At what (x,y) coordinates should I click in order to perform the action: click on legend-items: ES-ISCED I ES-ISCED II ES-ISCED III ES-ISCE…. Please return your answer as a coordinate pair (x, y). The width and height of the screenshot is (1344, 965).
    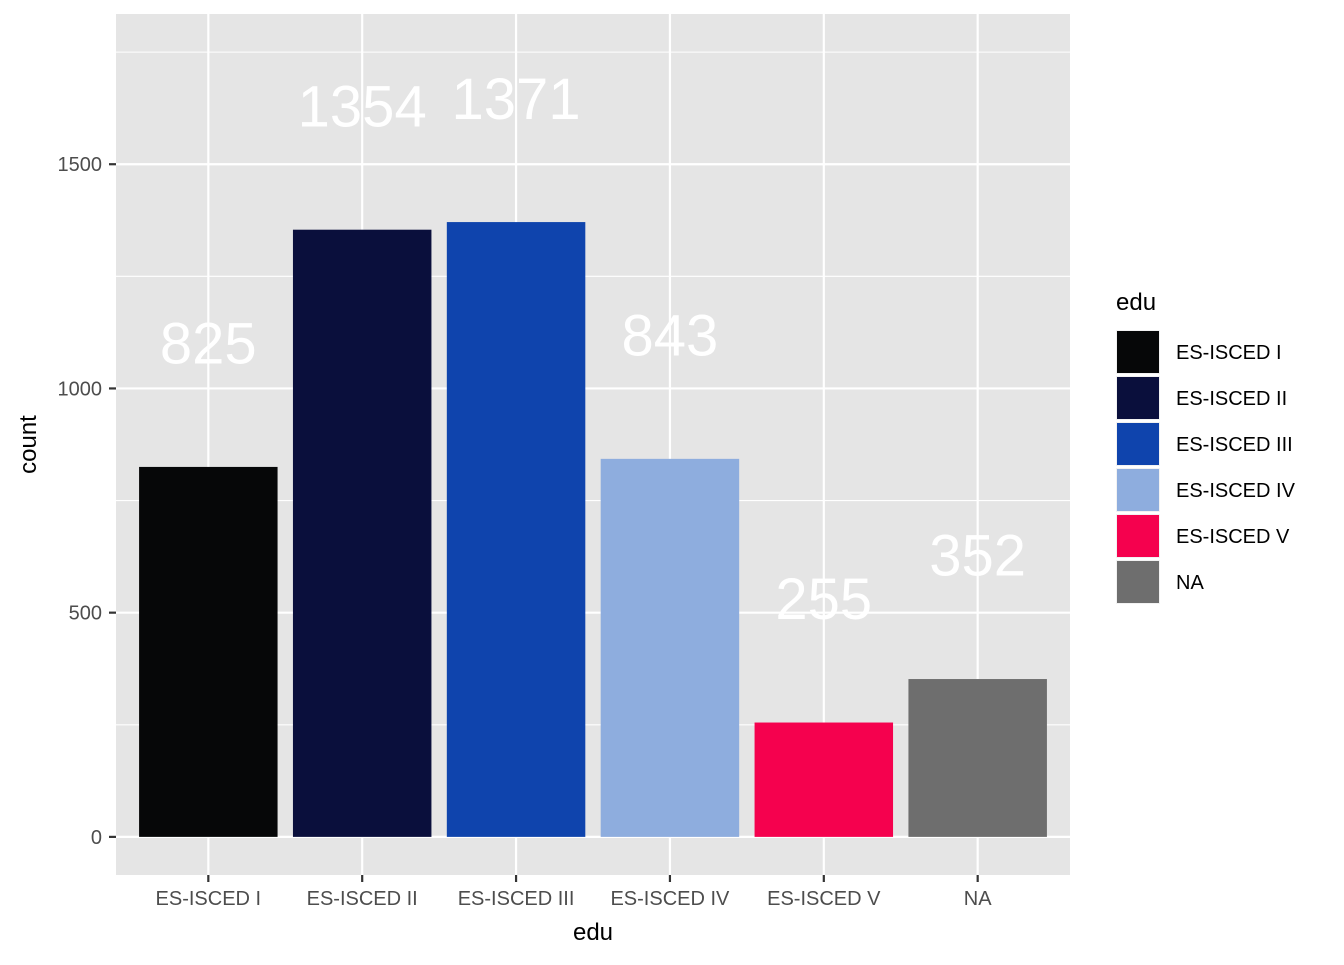
    Looking at the image, I should click on (1206, 467).